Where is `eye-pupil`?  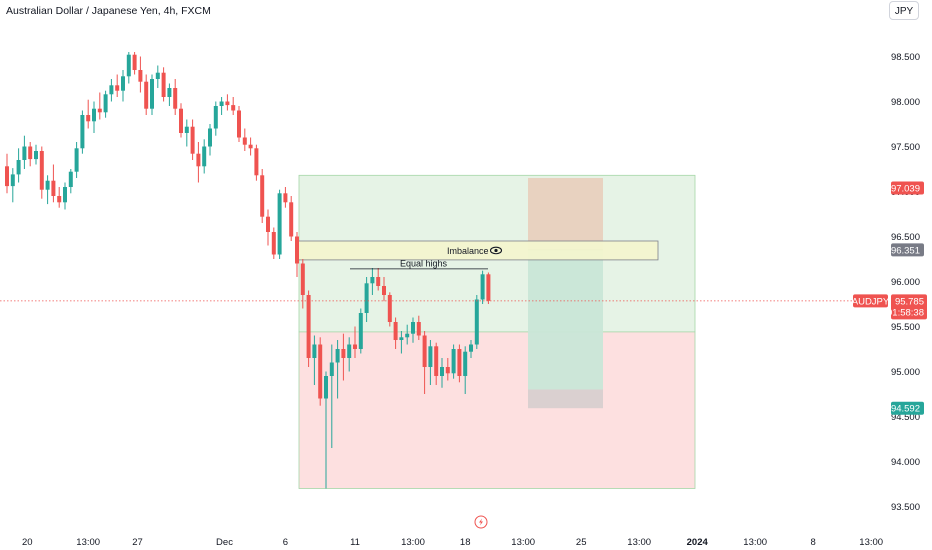 eye-pupil is located at coordinates (496, 250).